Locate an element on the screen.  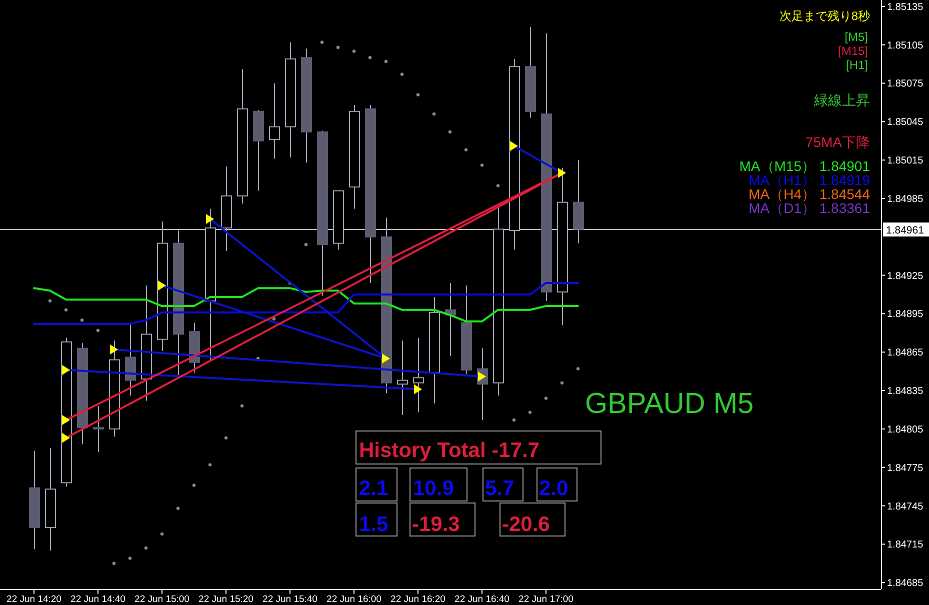
text: 次足まで残り8秒 is located at coordinates (824, 16).